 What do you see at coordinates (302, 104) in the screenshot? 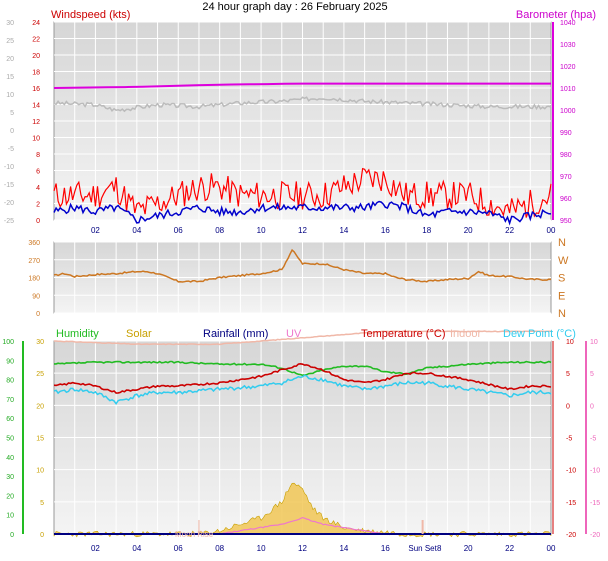
I see `series-grey-trace` at bounding box center [302, 104].